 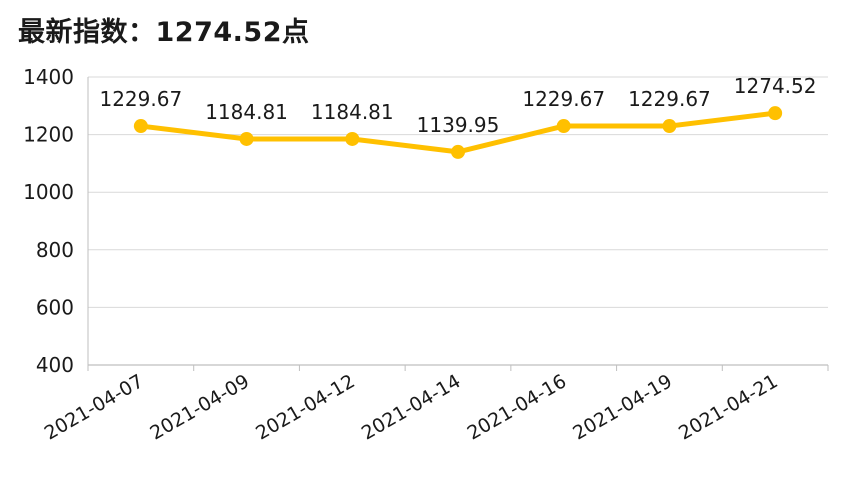 I want to click on y-tick-labels: 400 600 800 1000 1200 1400, so click(x=48, y=221).